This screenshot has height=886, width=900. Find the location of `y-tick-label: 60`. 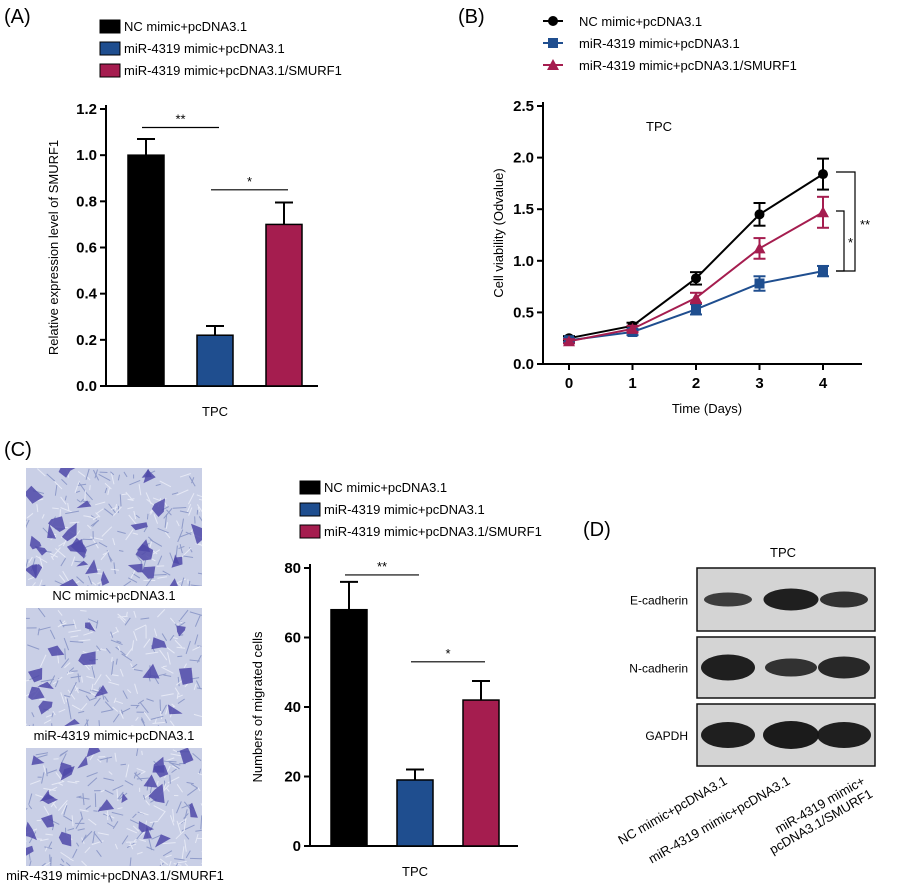

y-tick-label: 60 is located at coordinates (292, 638).